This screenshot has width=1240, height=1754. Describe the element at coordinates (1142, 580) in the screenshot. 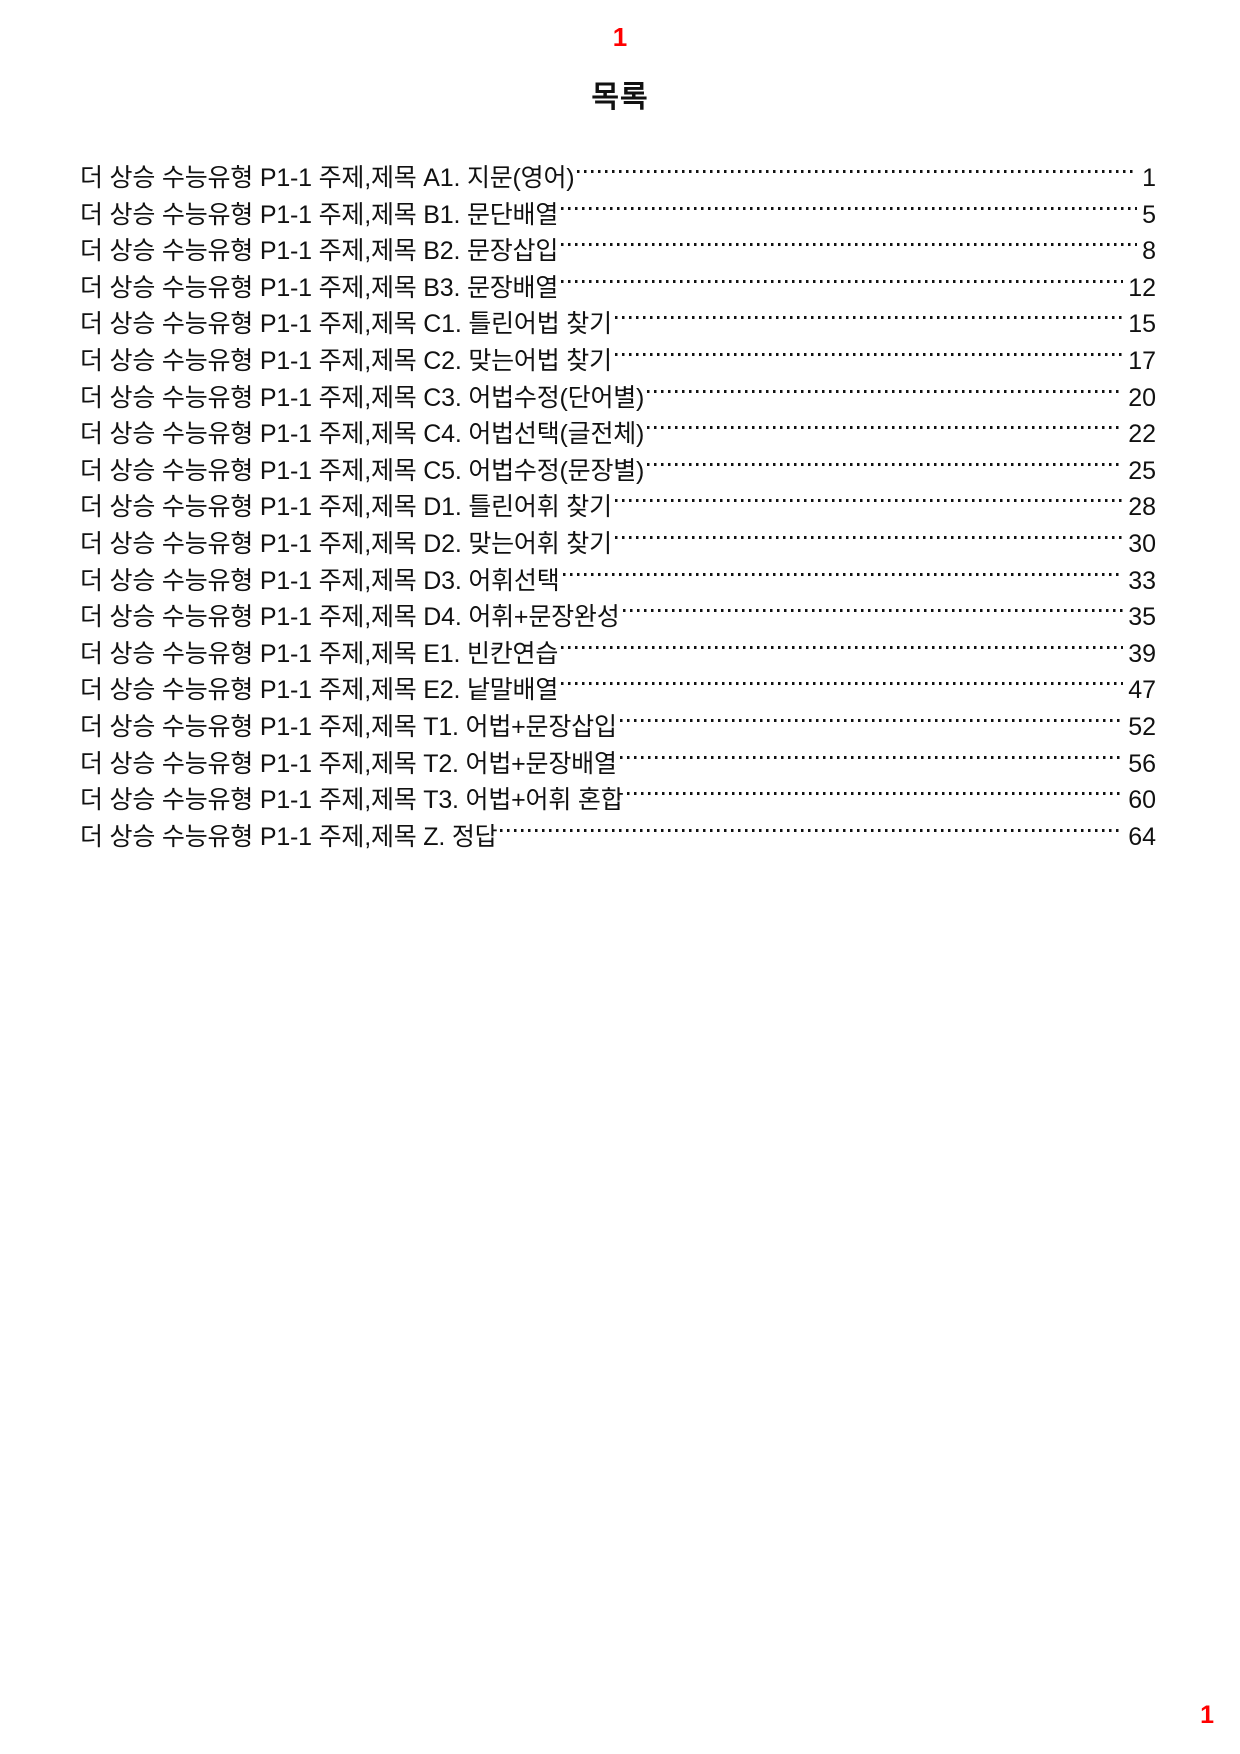

I see `toc-entry-page: 33` at that location.